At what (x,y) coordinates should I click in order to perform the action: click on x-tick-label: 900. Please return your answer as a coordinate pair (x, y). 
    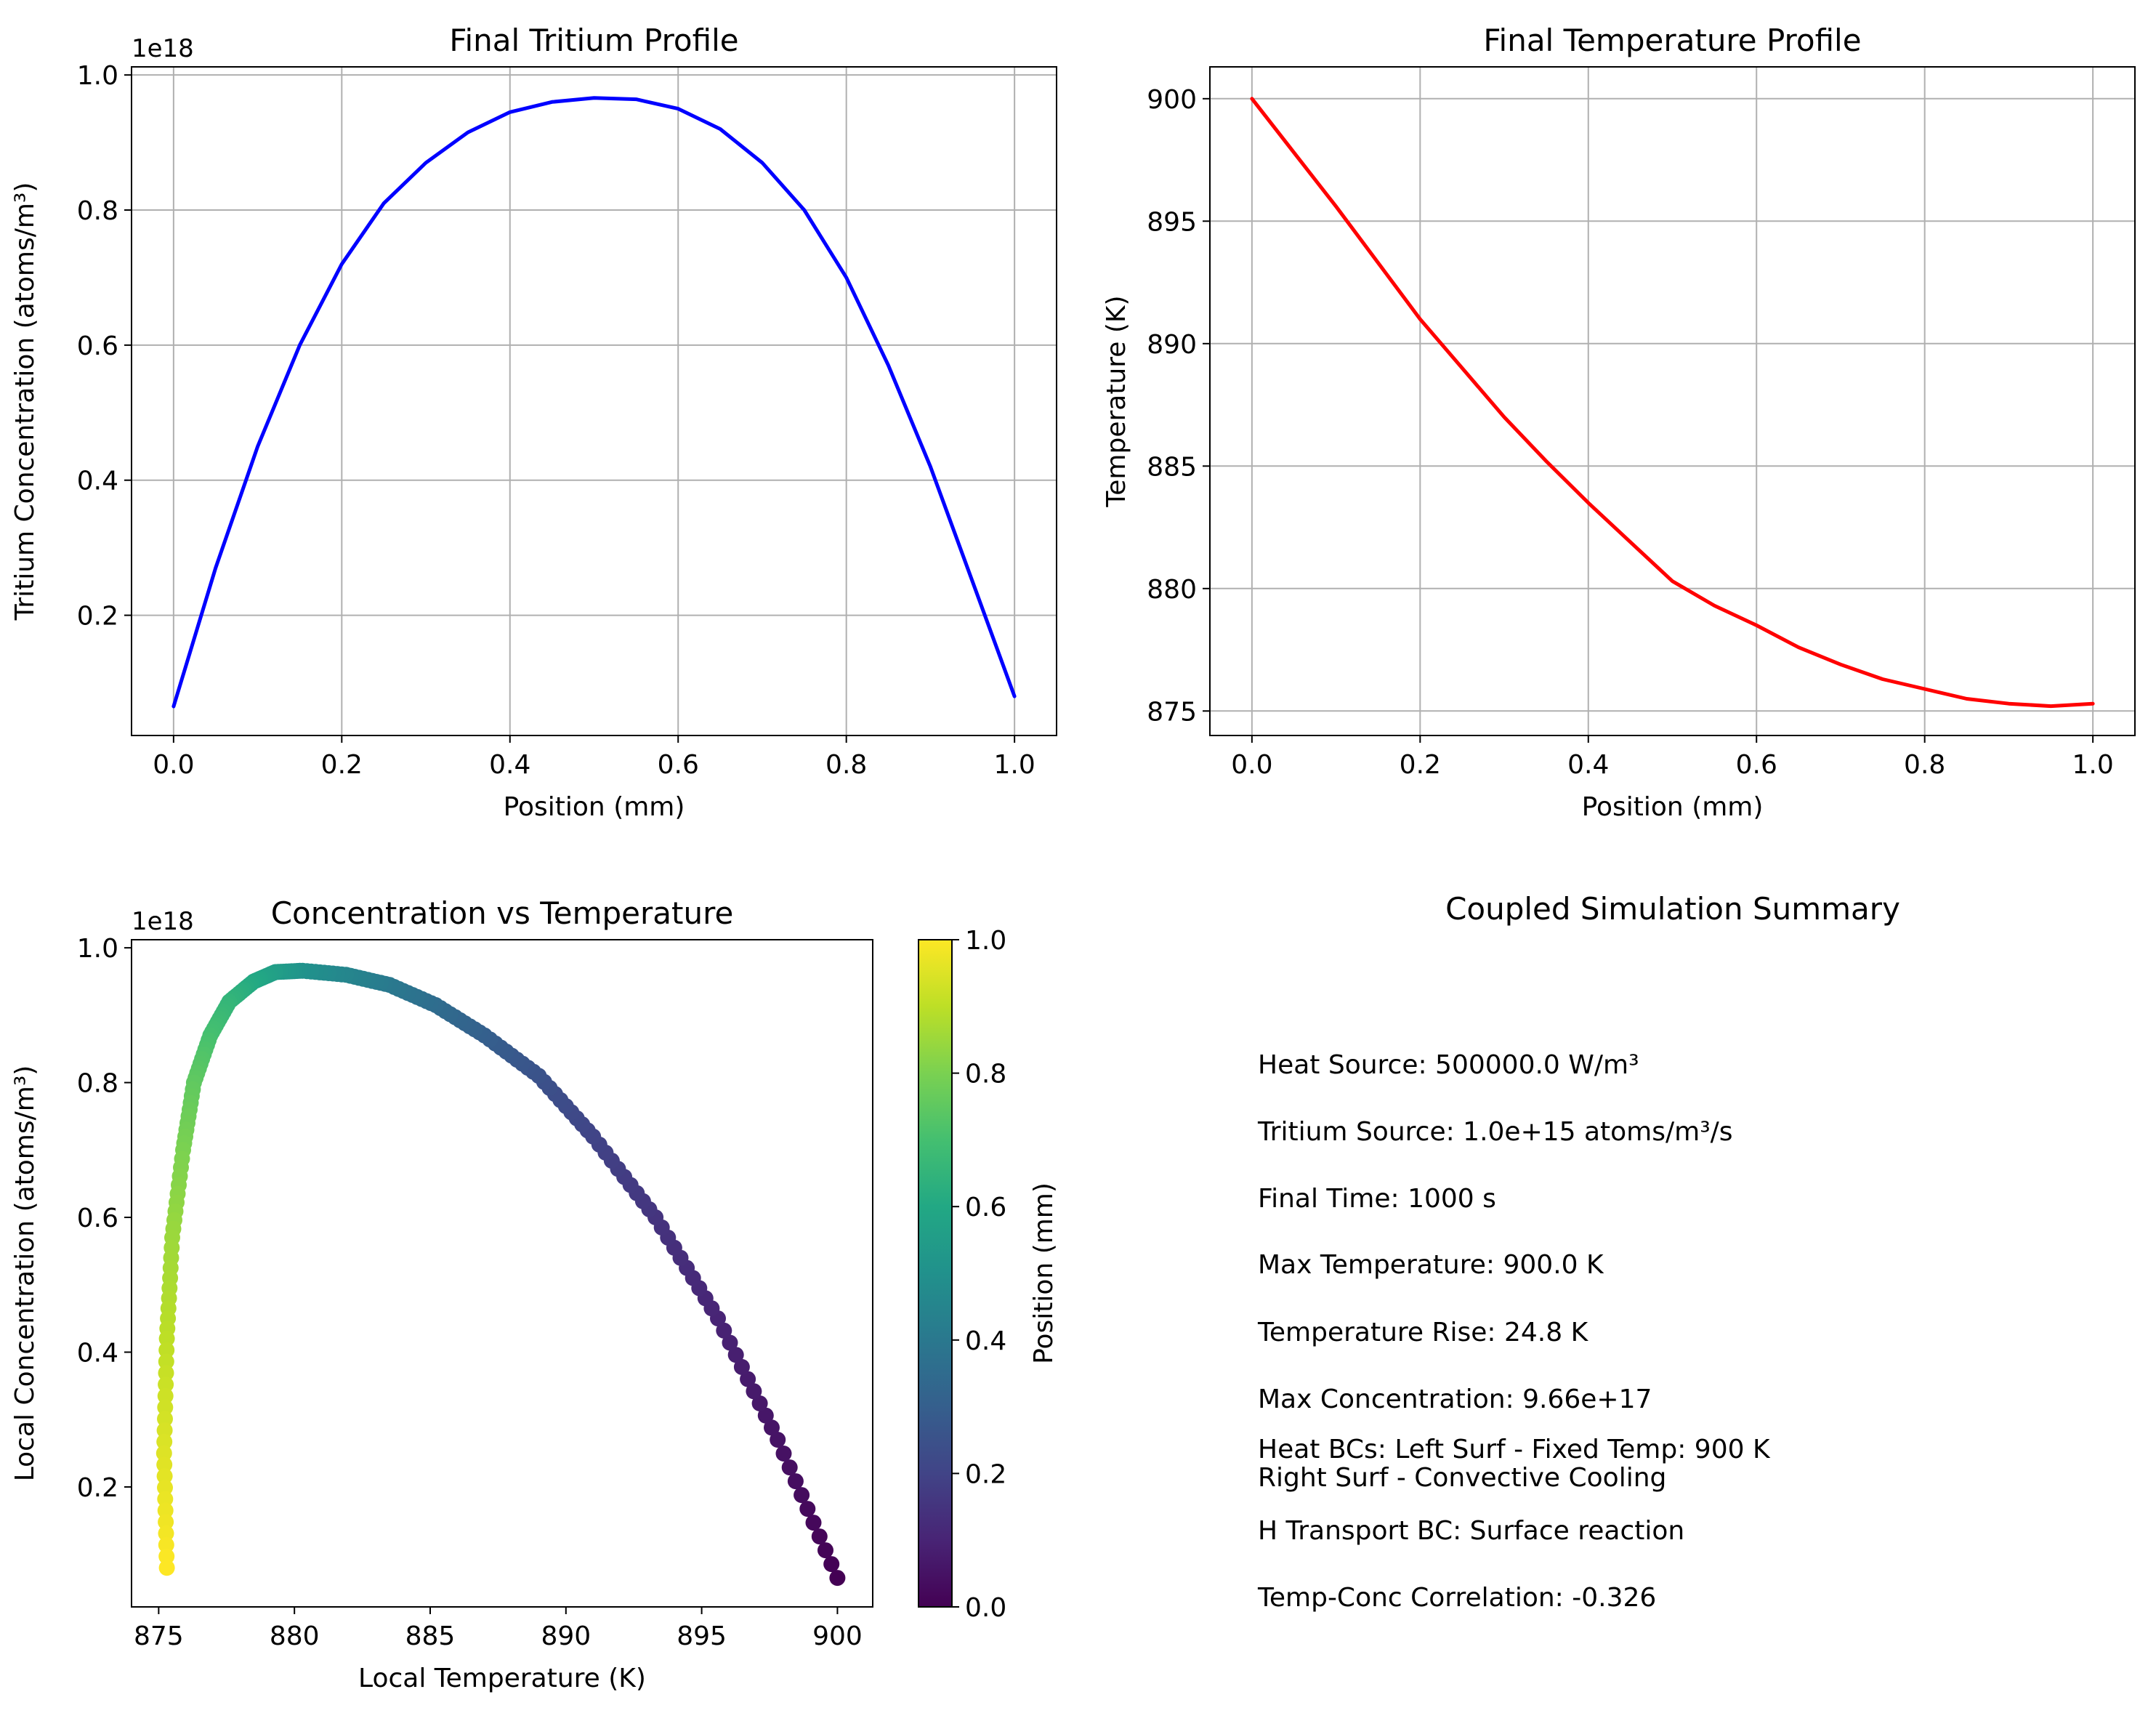
    Looking at the image, I should click on (837, 1636).